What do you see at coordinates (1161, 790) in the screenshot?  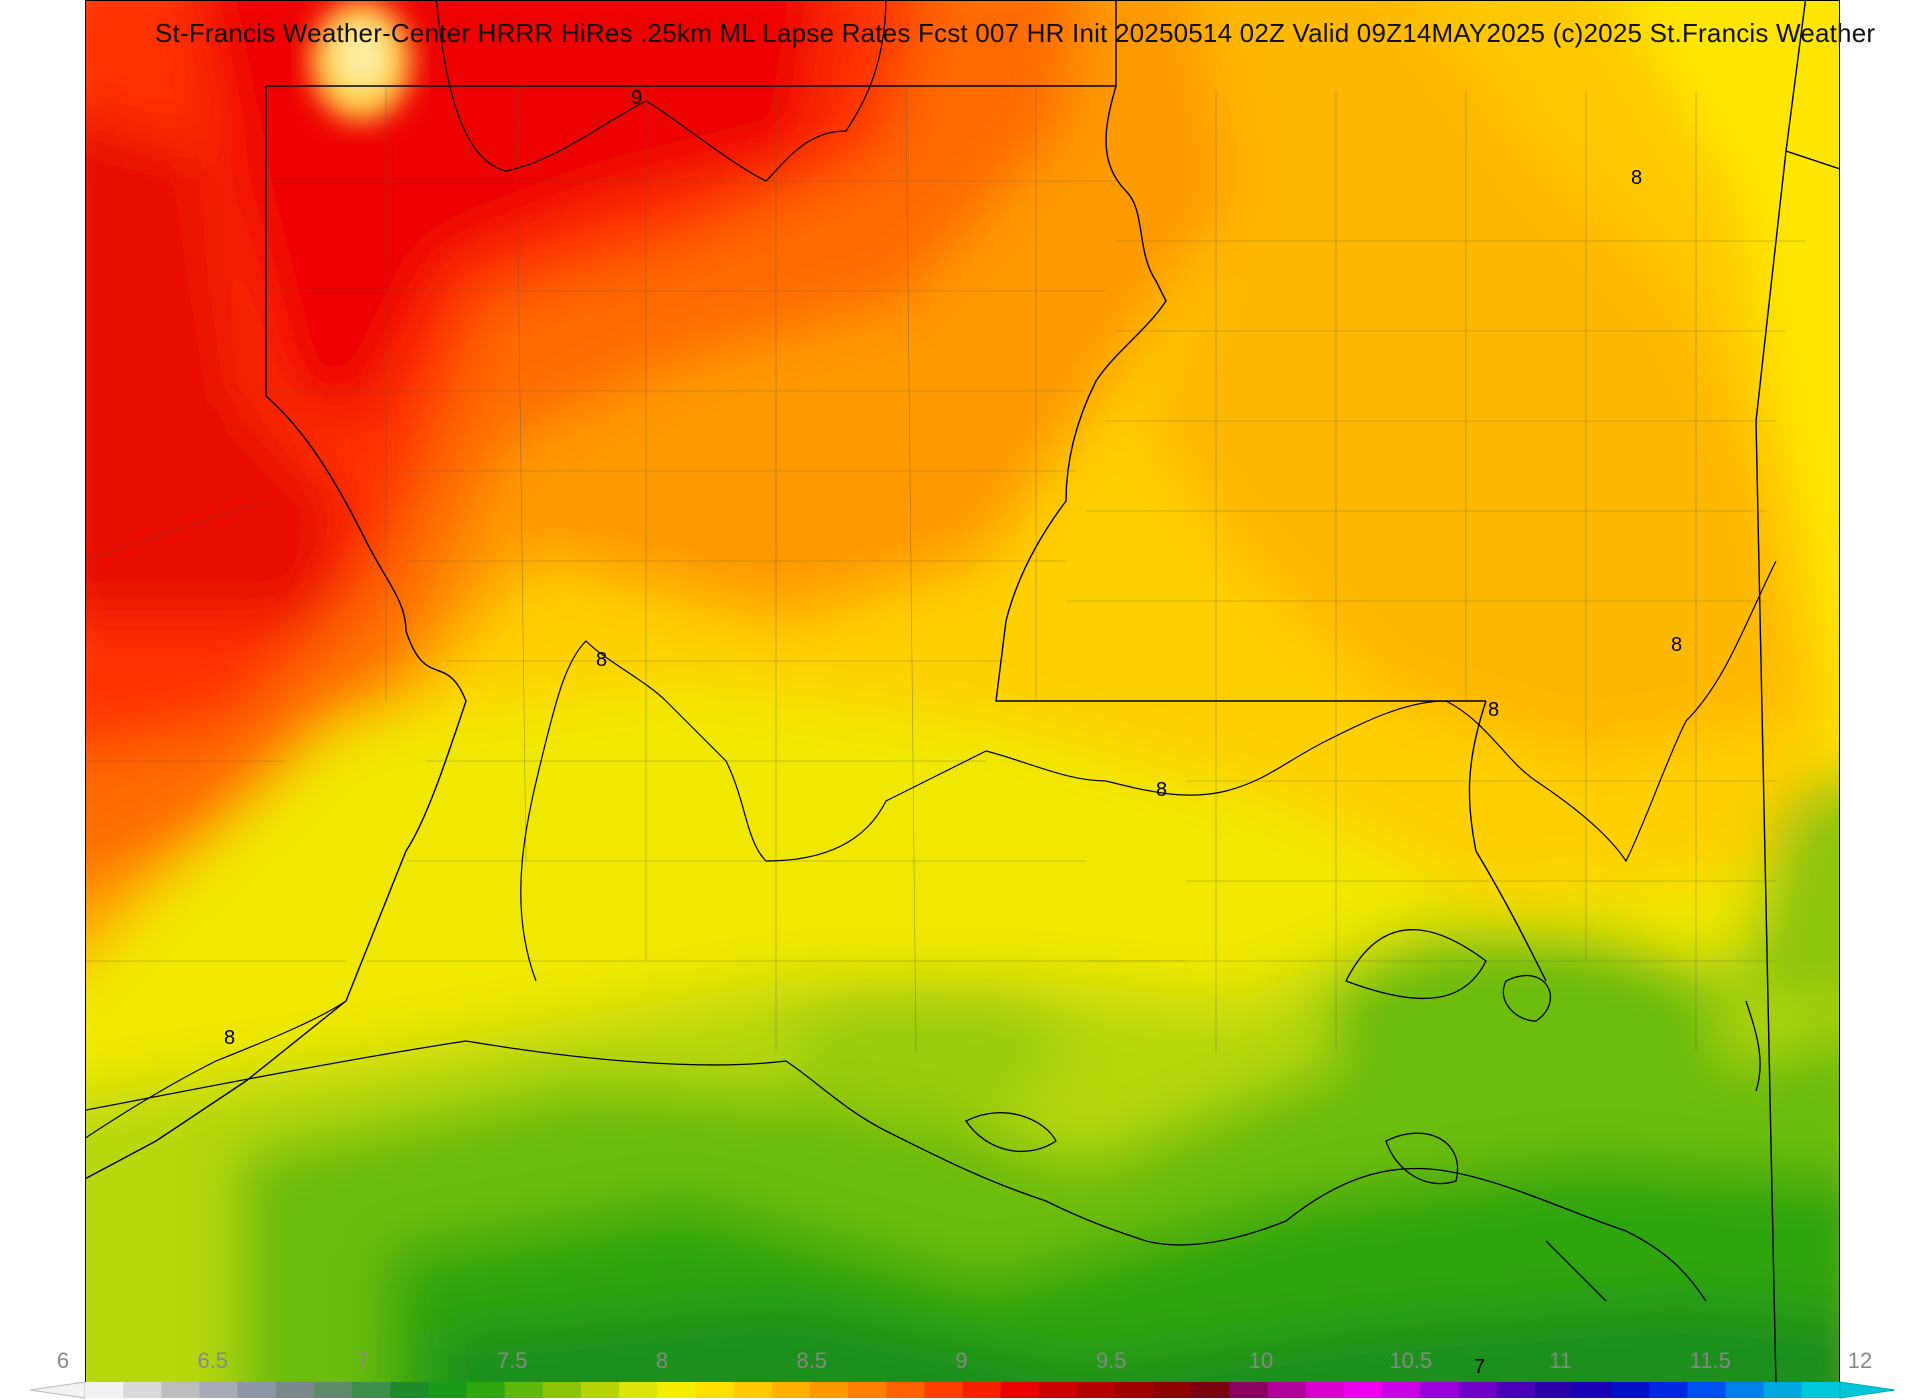 I see `contour-label-8-center: 8` at bounding box center [1161, 790].